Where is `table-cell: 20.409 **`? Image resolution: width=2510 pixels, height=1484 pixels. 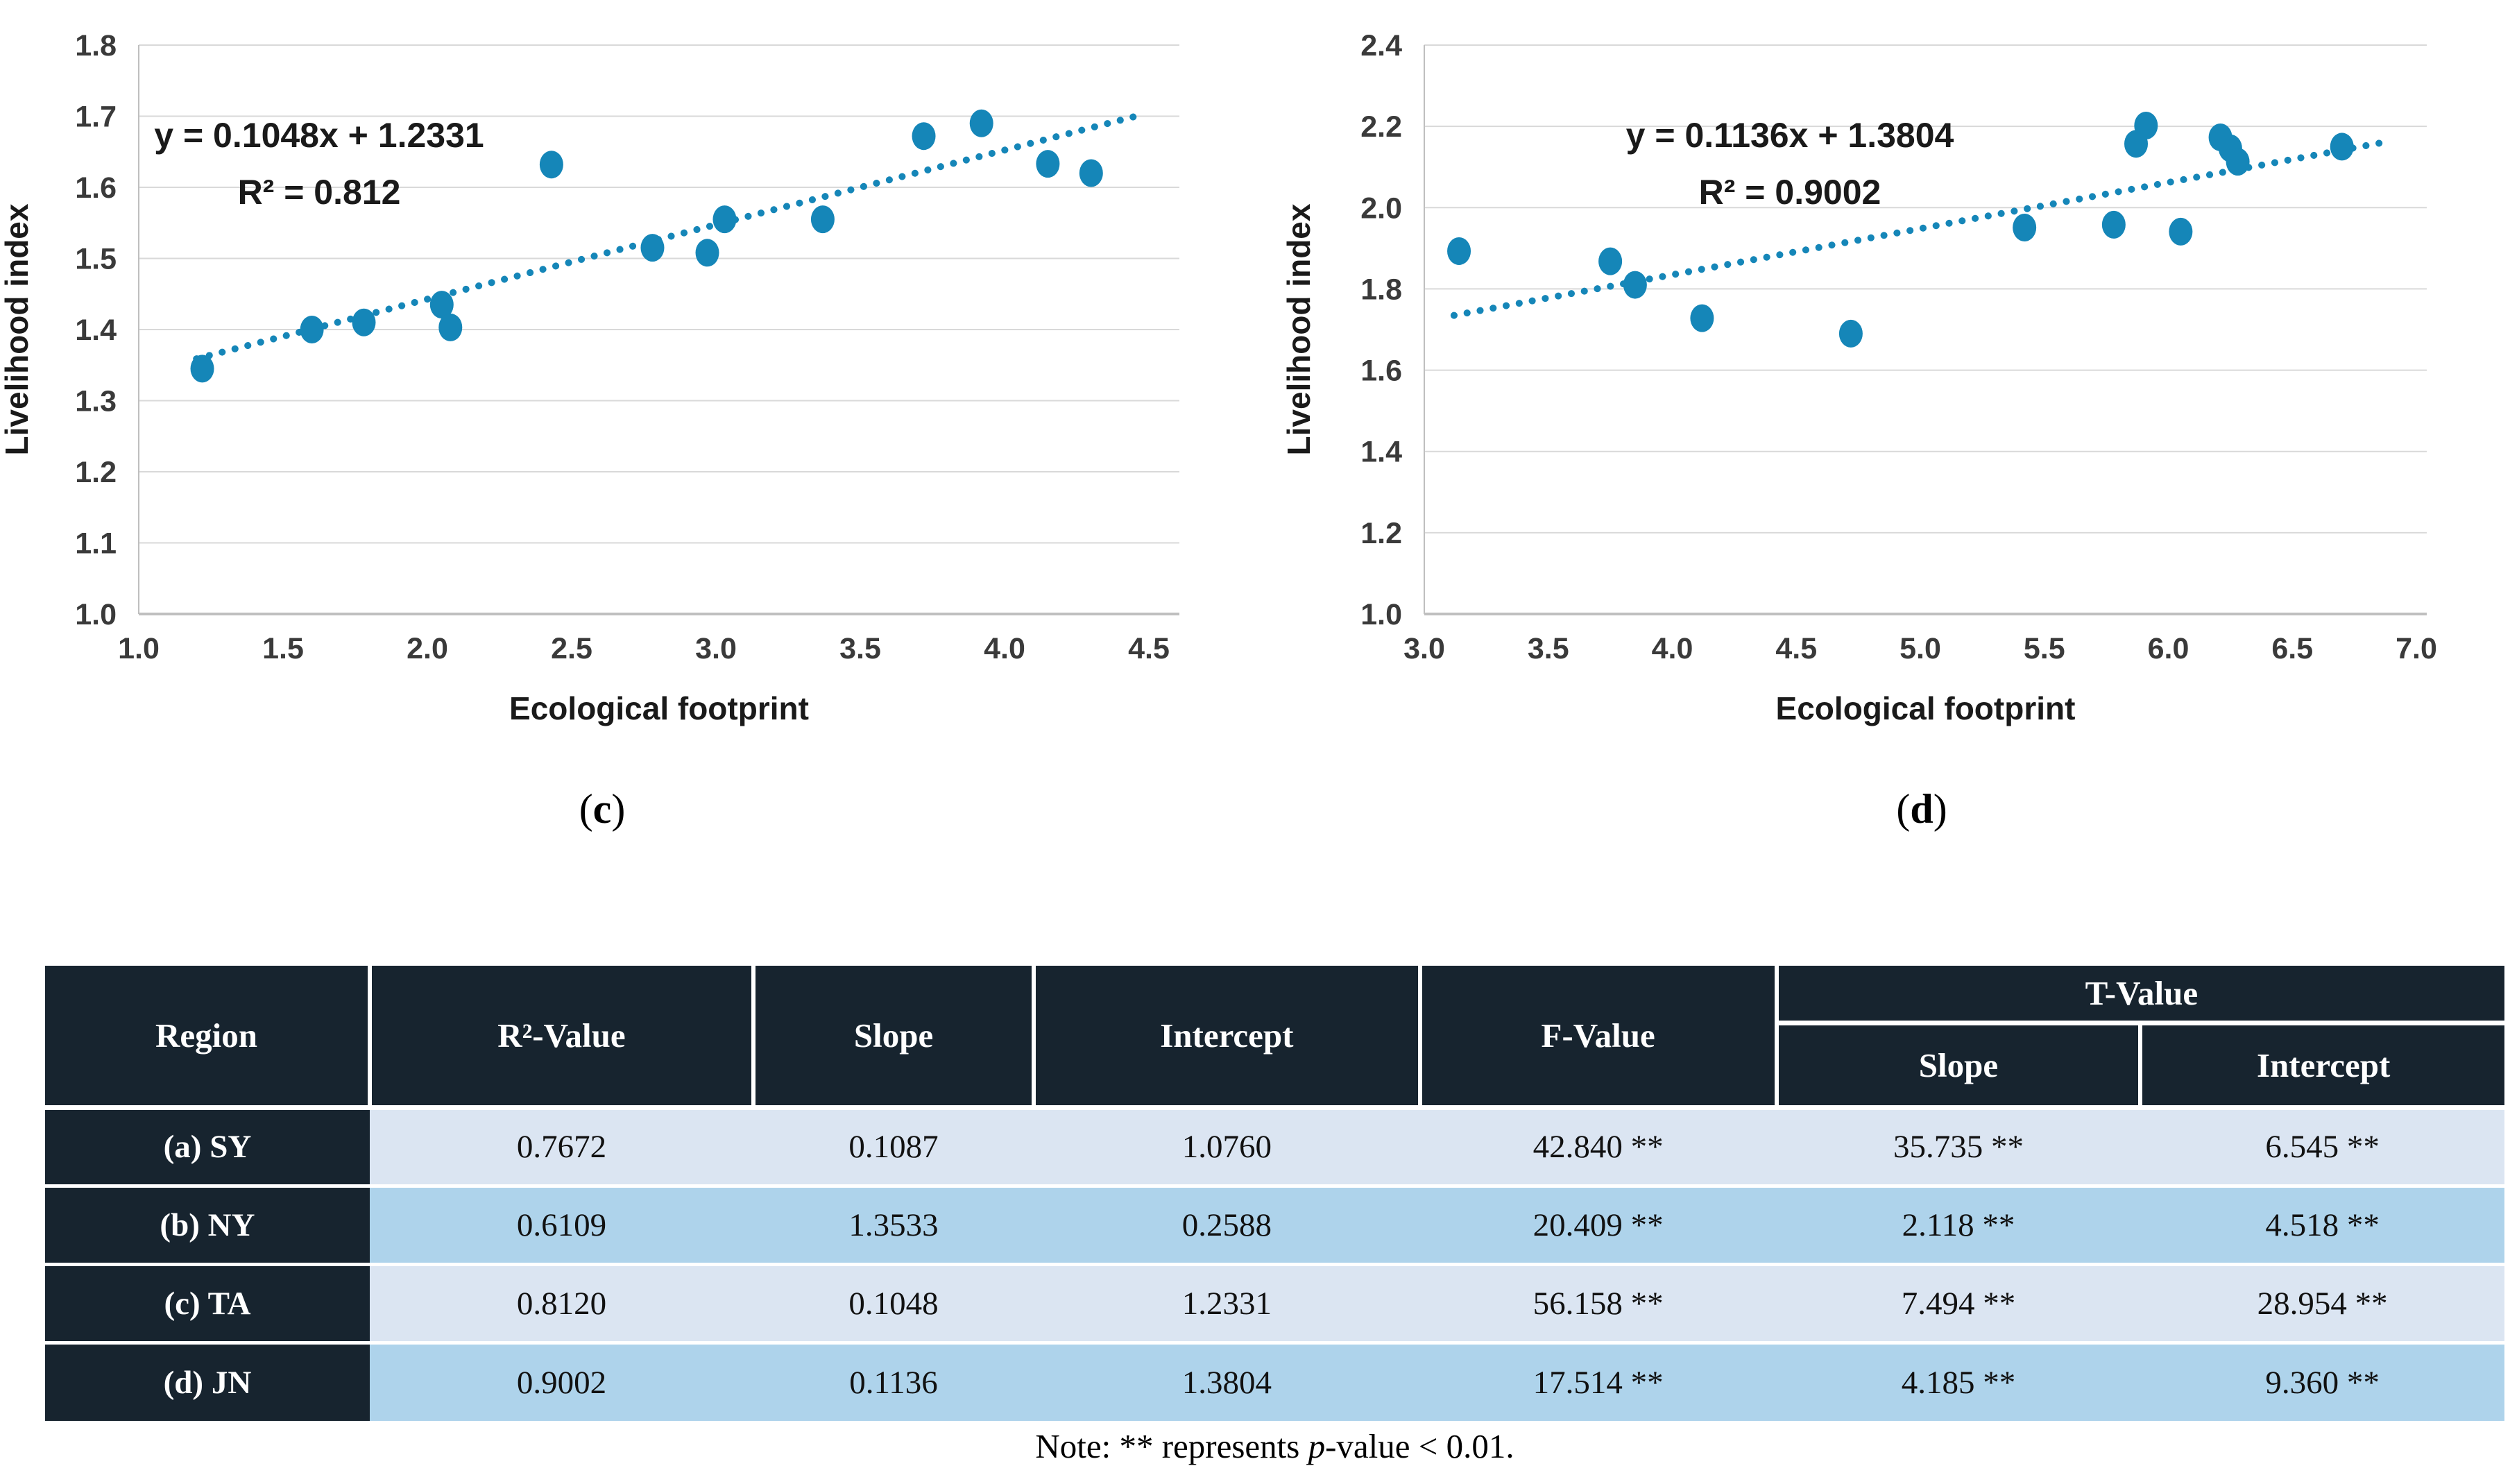 table-cell: 20.409 ** is located at coordinates (1598, 1224).